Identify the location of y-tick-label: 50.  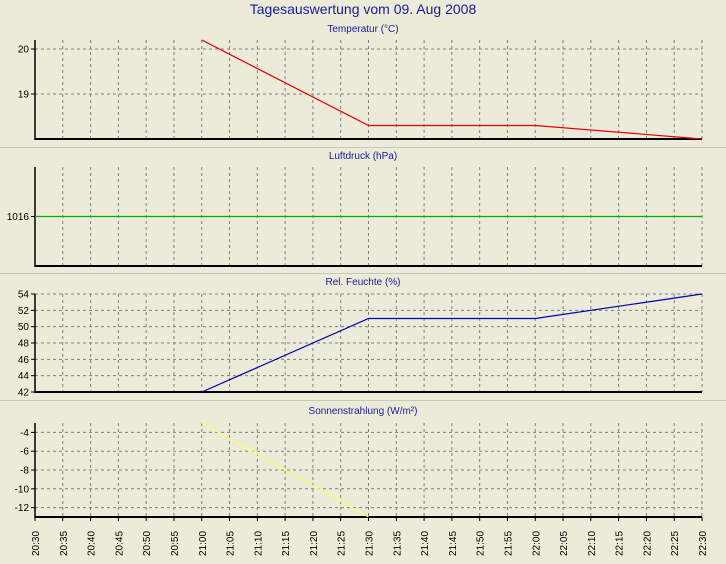
(24, 327).